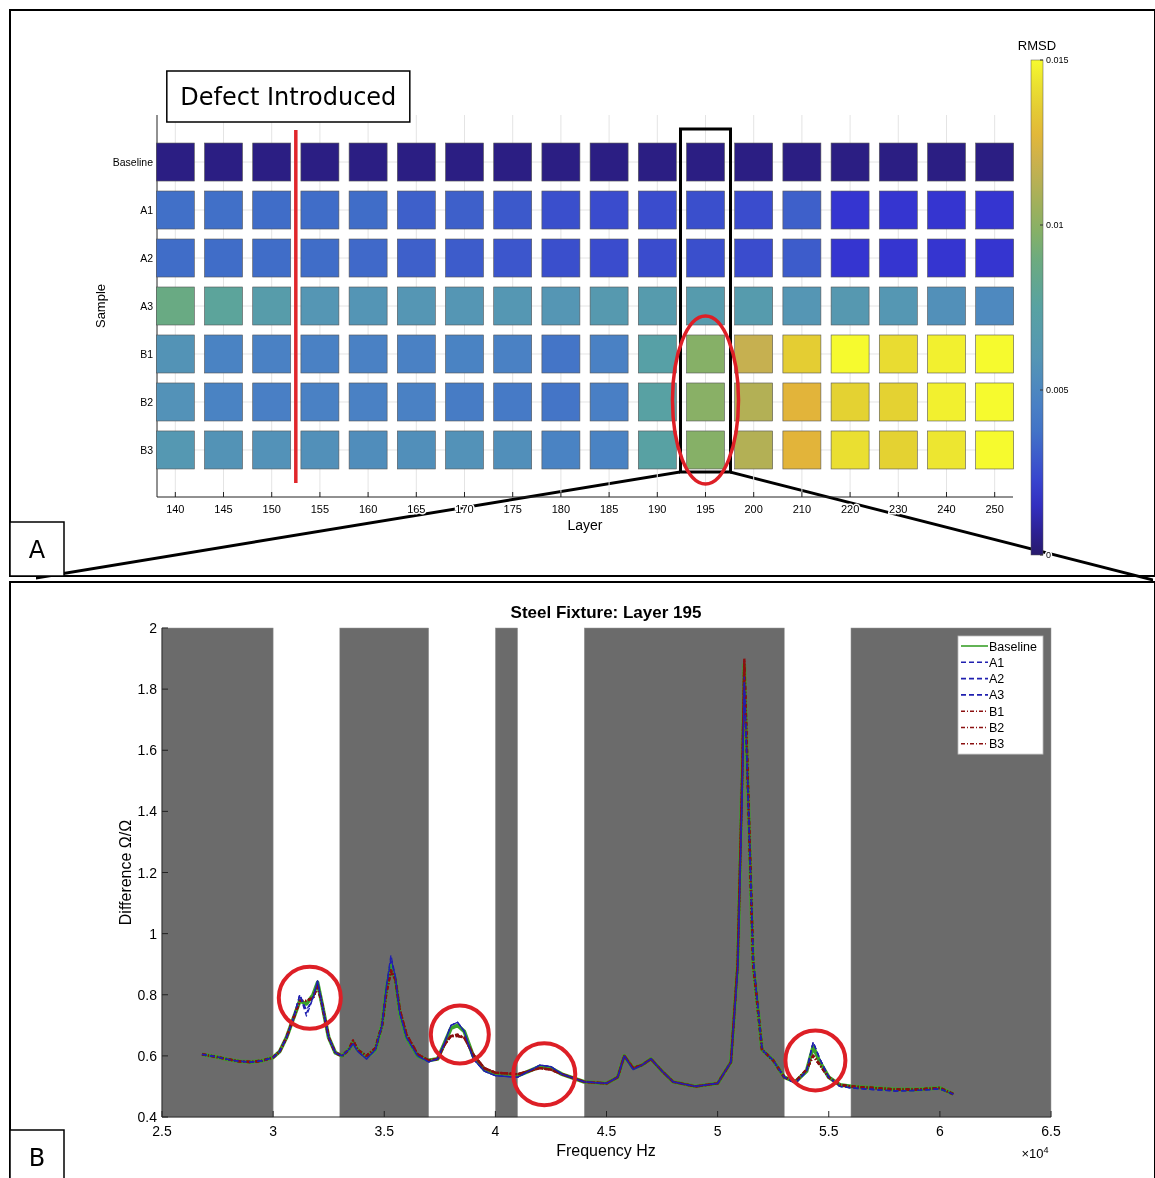  I want to click on x-tick-label: 150, so click(271, 509).